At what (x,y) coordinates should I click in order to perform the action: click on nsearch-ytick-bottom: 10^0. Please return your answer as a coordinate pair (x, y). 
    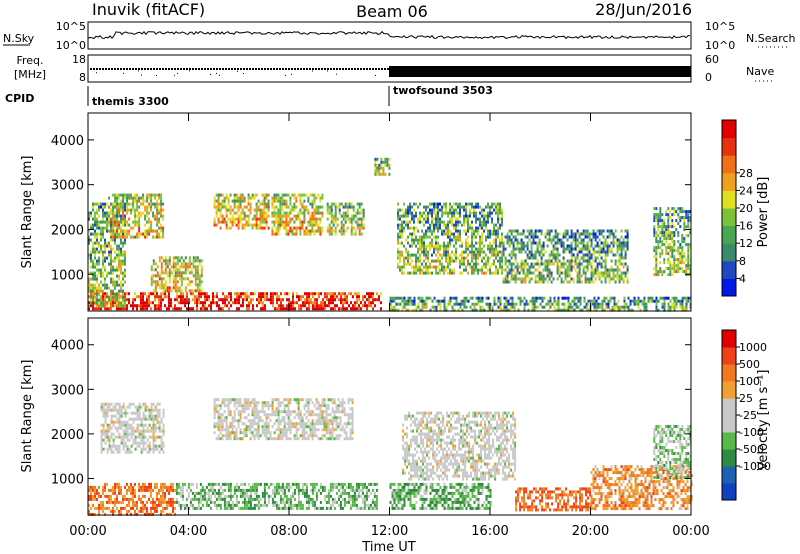
    Looking at the image, I should click on (720, 45).